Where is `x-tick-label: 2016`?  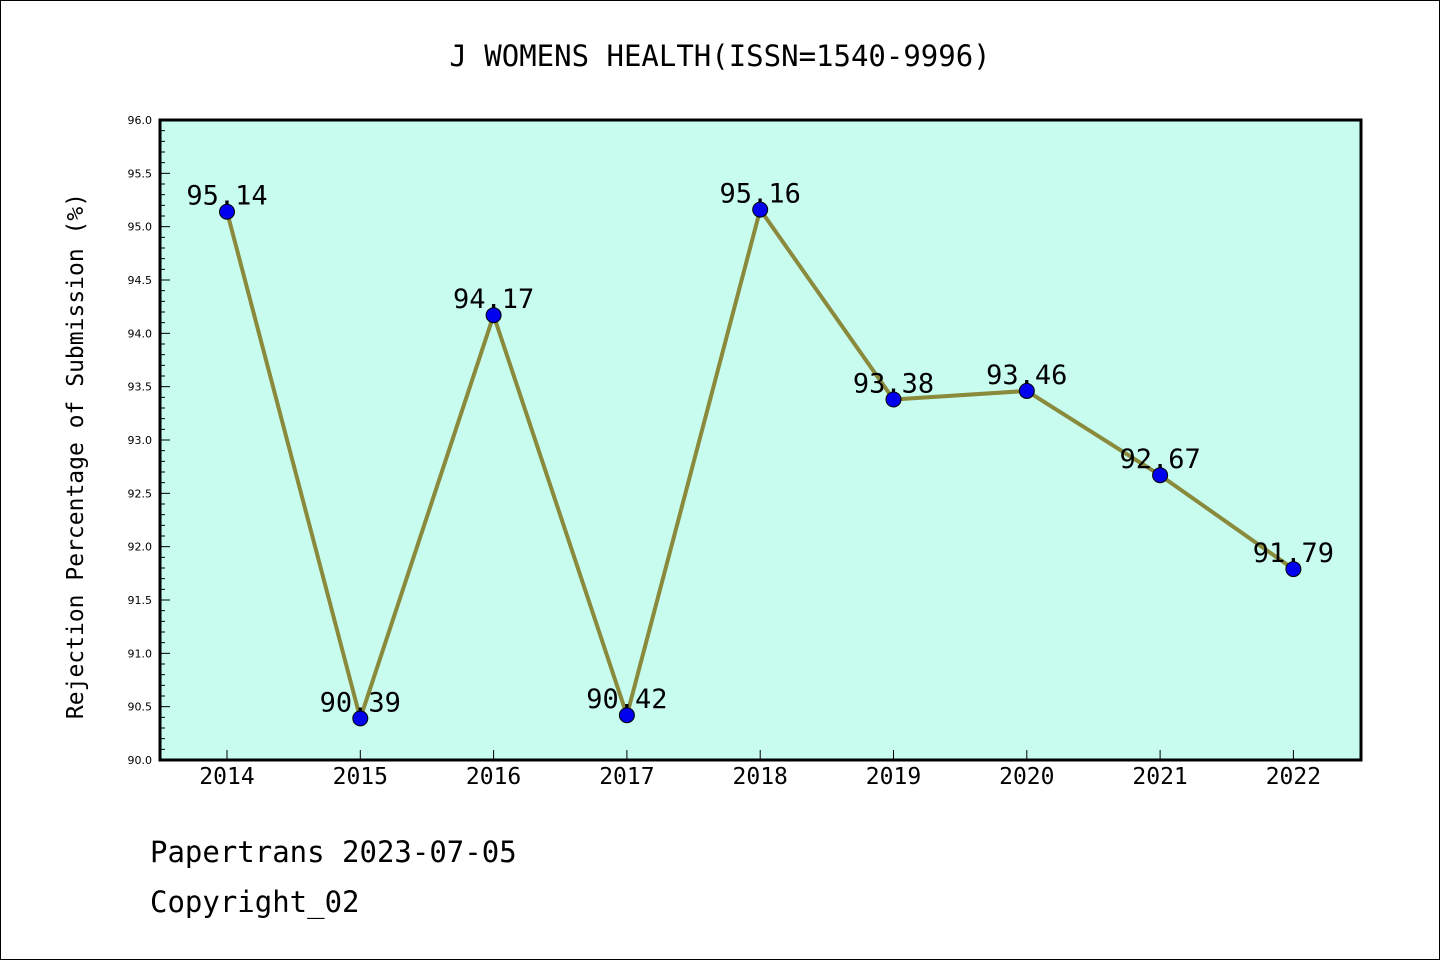
x-tick-label: 2016 is located at coordinates (493, 777).